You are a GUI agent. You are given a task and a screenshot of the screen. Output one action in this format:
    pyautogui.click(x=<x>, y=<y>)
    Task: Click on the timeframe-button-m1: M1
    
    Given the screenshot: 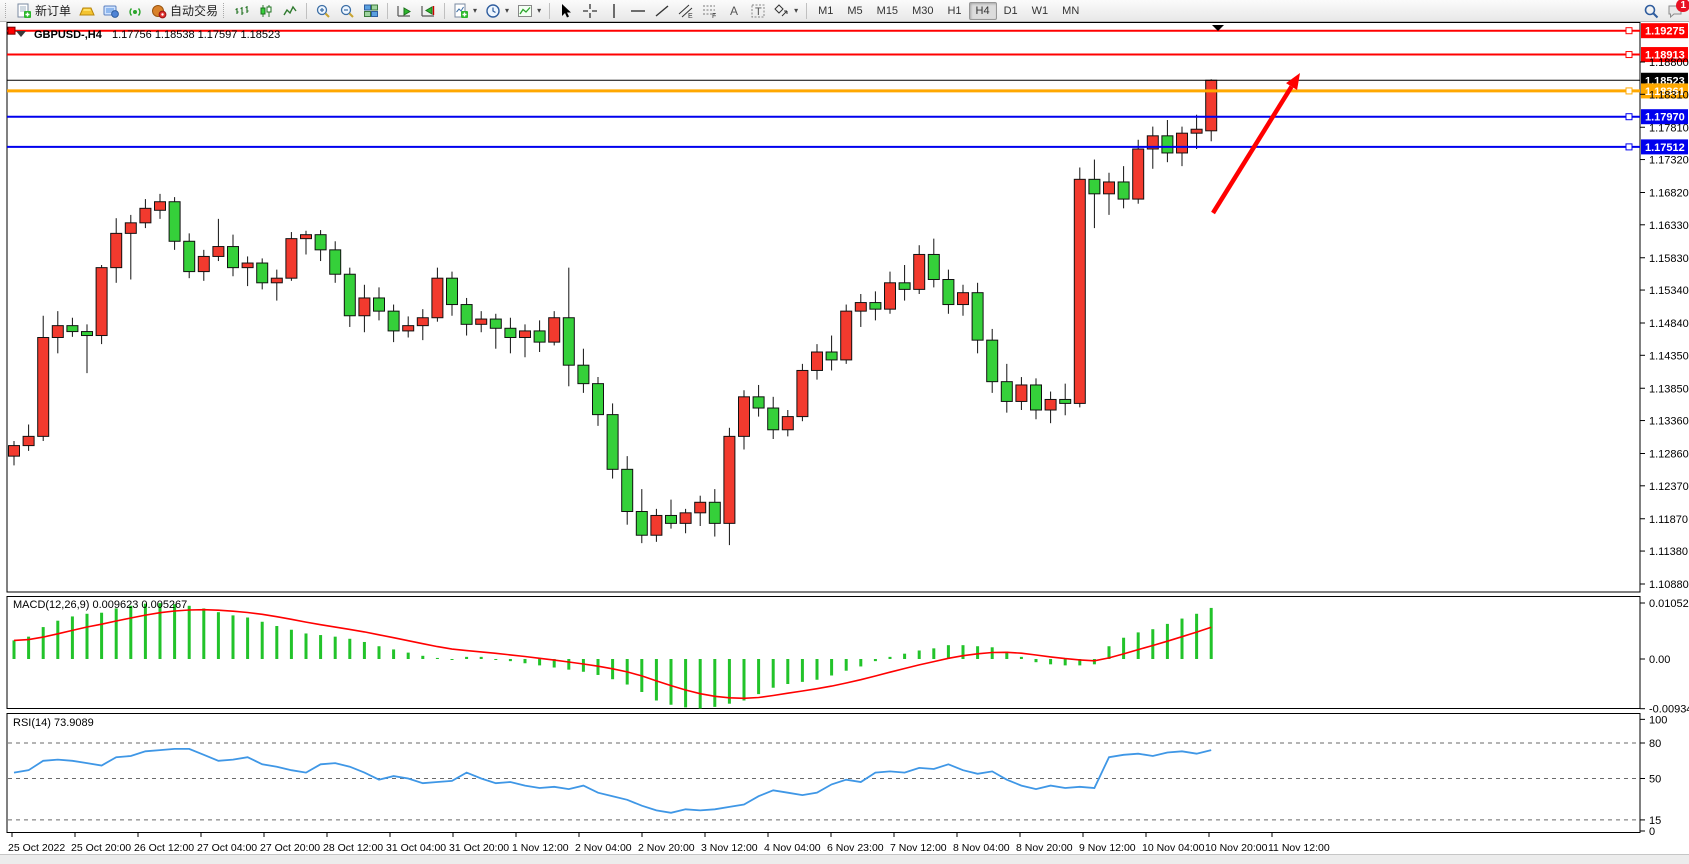 What is the action you would take?
    pyautogui.click(x=826, y=10)
    